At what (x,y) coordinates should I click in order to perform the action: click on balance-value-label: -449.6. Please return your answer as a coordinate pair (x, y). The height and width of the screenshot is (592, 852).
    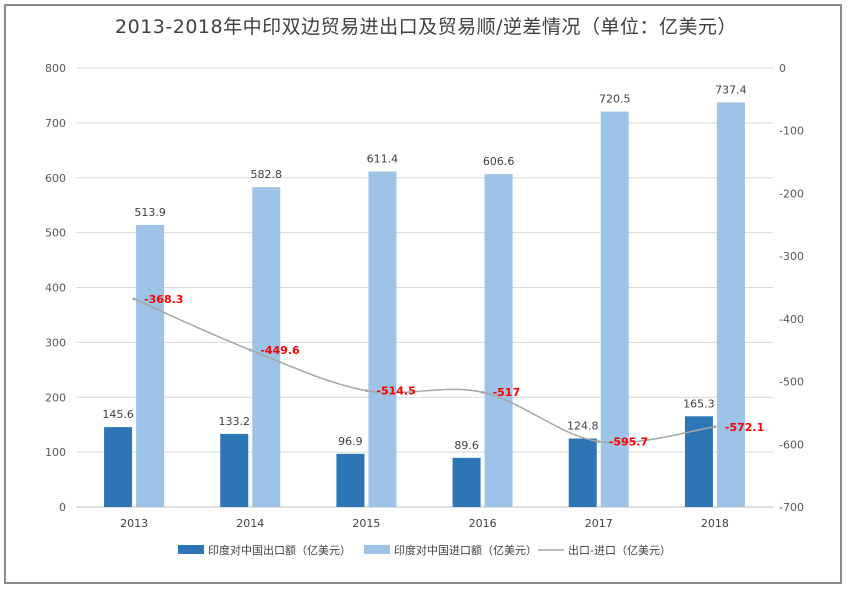
    Looking at the image, I should click on (280, 350).